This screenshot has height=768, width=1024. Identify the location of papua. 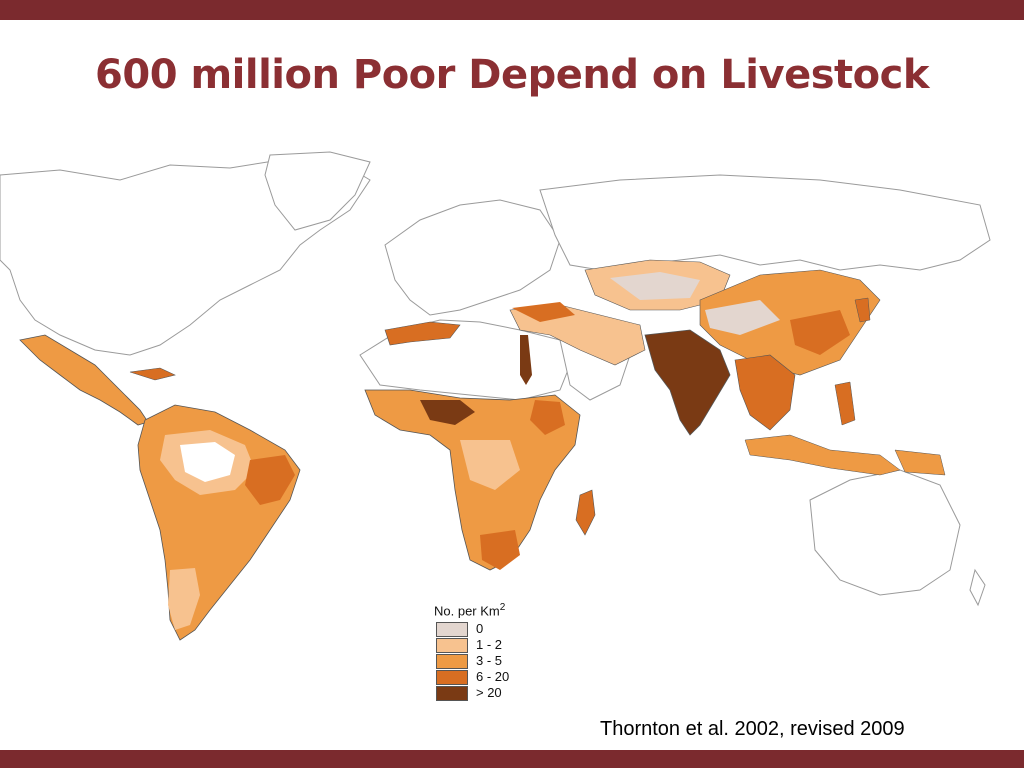
(920, 462).